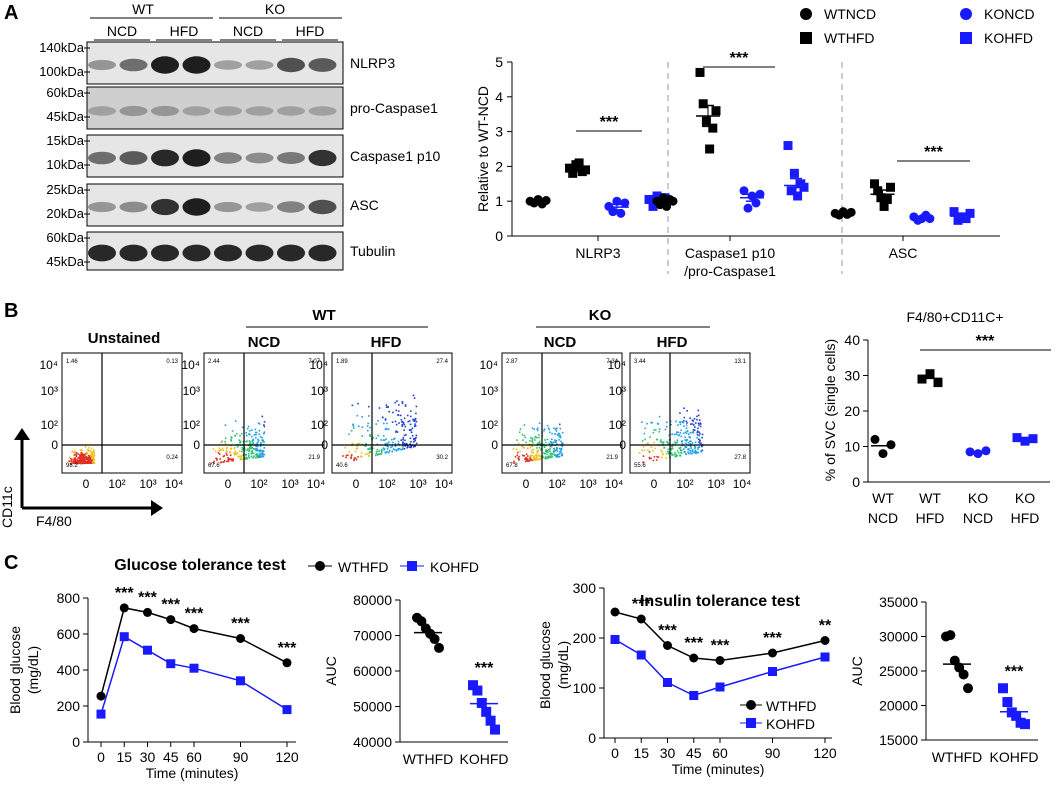 The image size is (1059, 786). Describe the element at coordinates (258, 484) in the screenshot. I see `flow-x-tick-label: 10²` at that location.